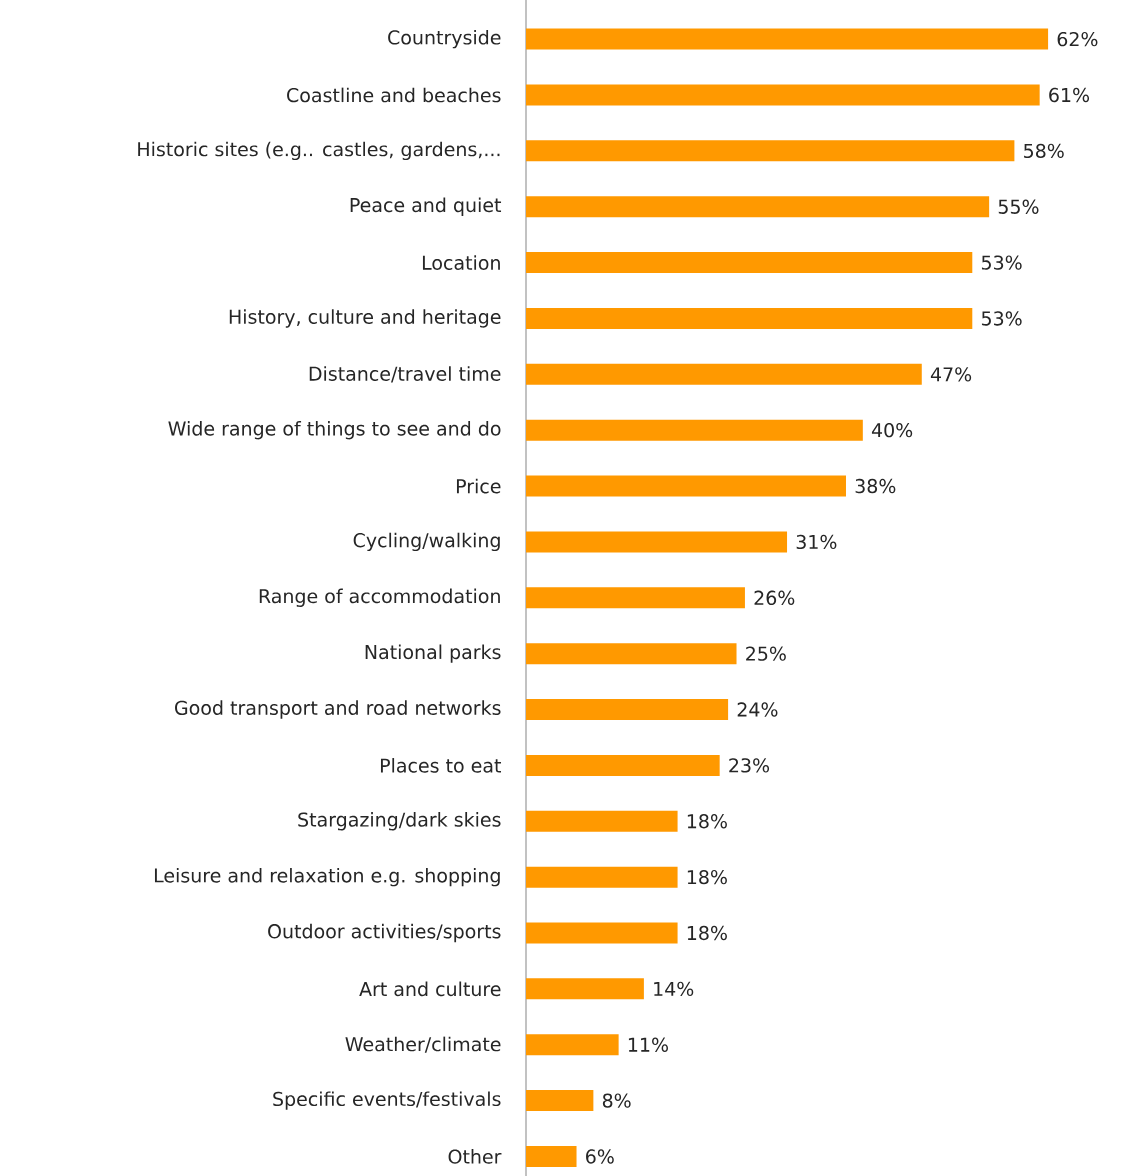 This screenshot has height=1176, width=1129. Describe the element at coordinates (399, 821) in the screenshot. I see `y-tick-label: Stargazing/dark skies` at that location.